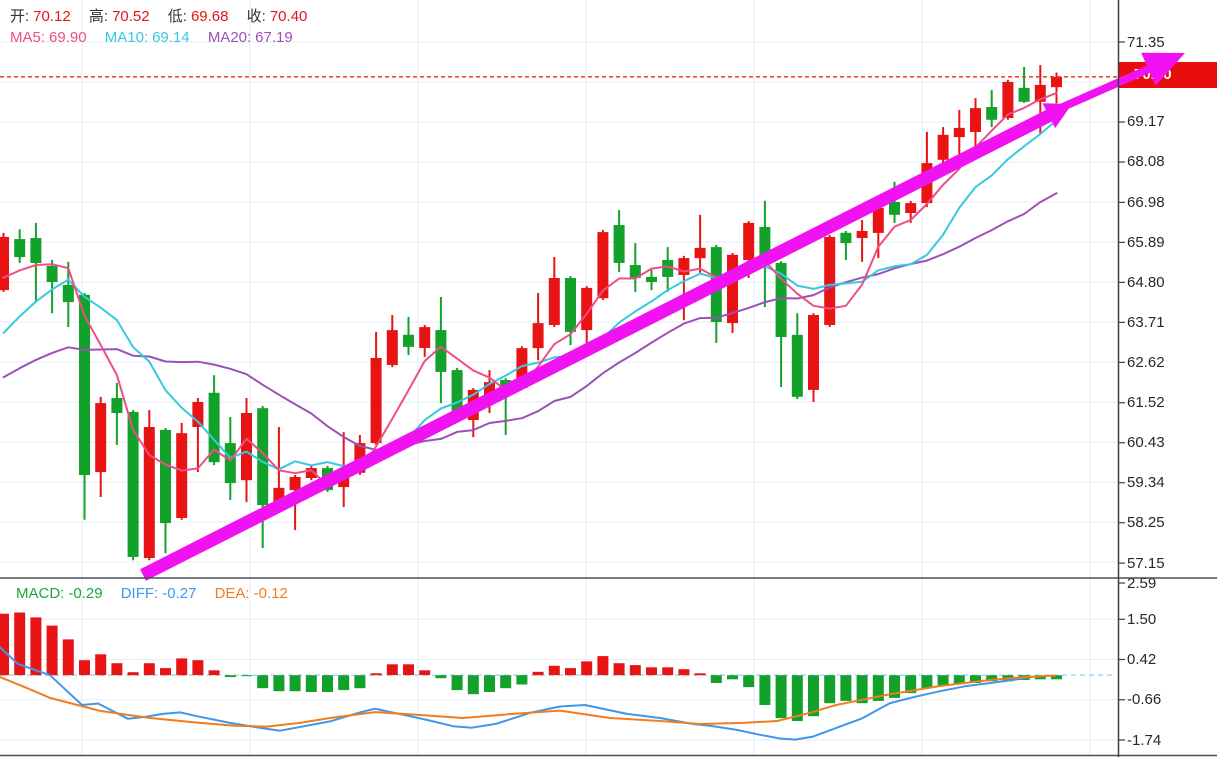 Image resolution: width=1217 pixels, height=757 pixels. I want to click on price-axis-label: 69.17, so click(1146, 122).